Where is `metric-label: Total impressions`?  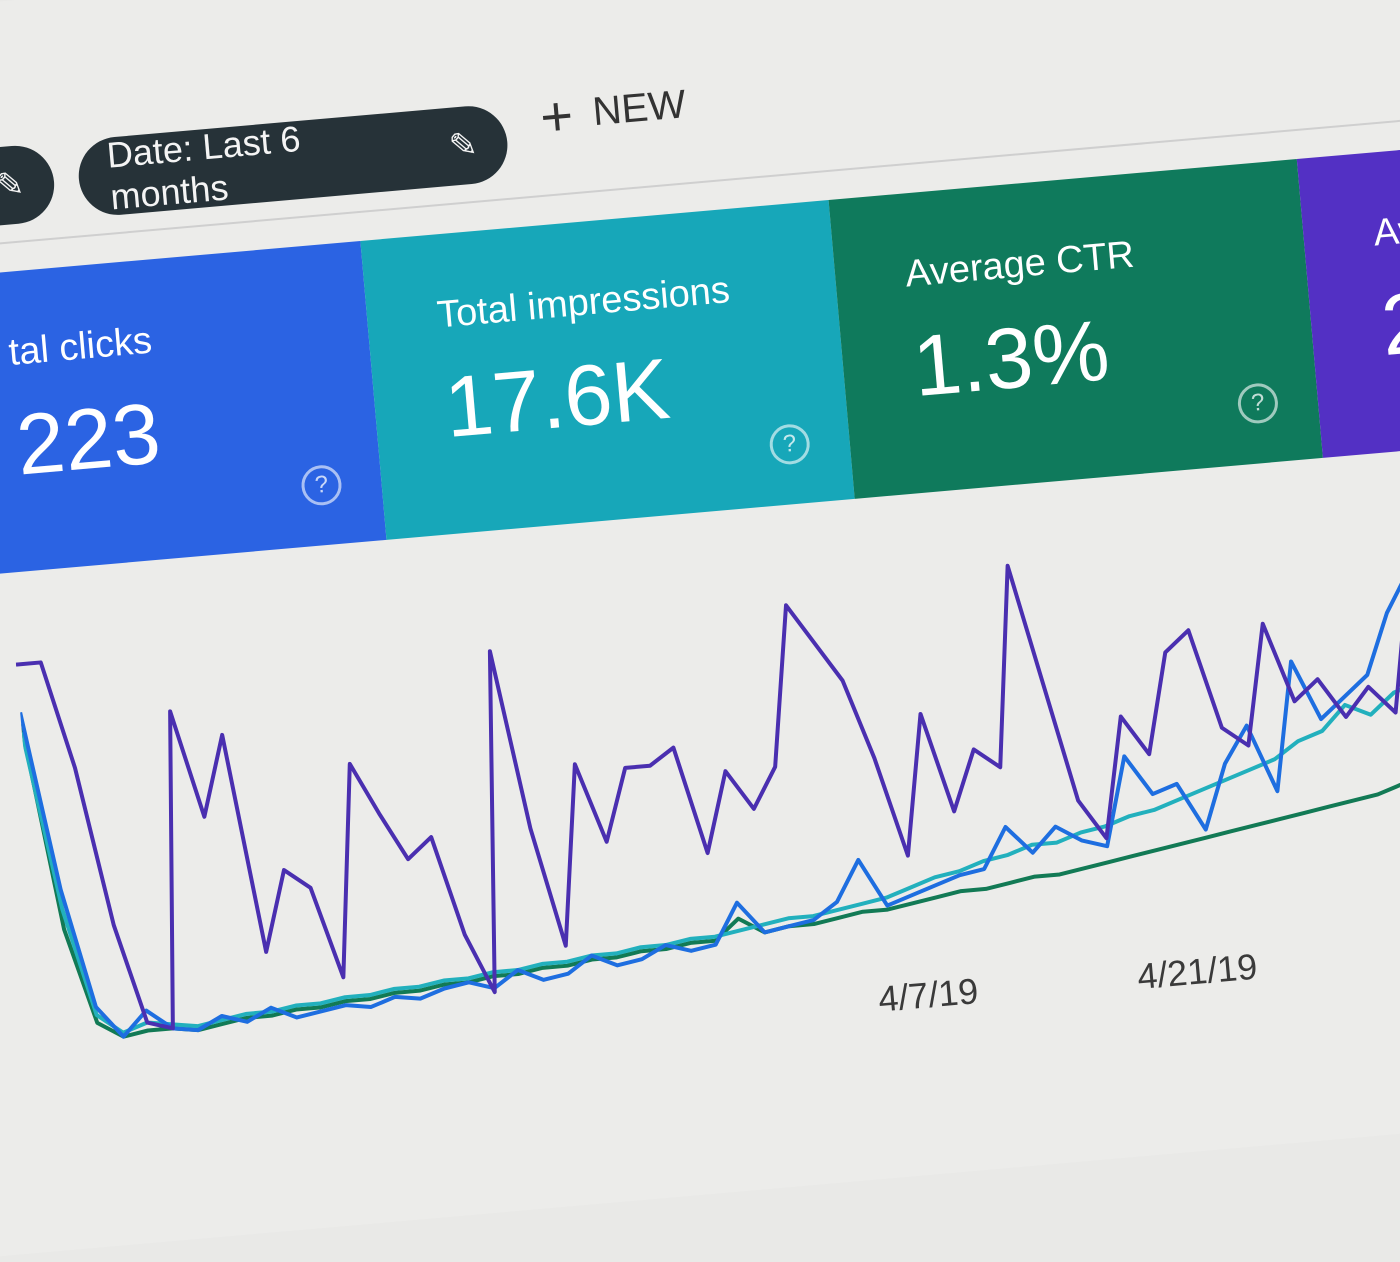 metric-label: Total impressions is located at coordinates (583, 303).